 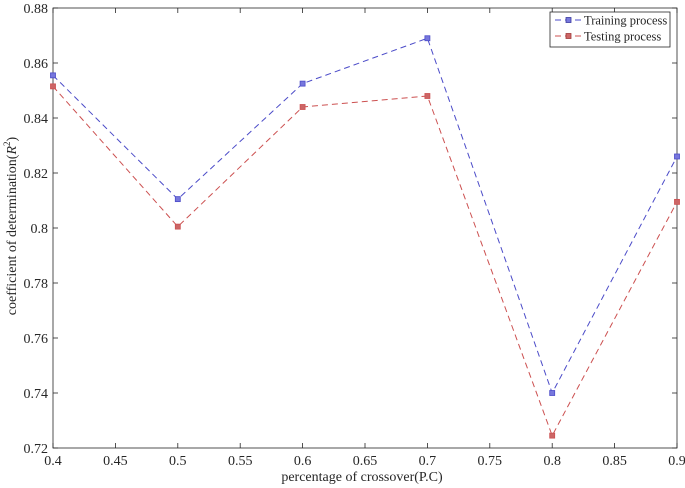 What do you see at coordinates (568, 36) in the screenshot?
I see `legend-testing-marker` at bounding box center [568, 36].